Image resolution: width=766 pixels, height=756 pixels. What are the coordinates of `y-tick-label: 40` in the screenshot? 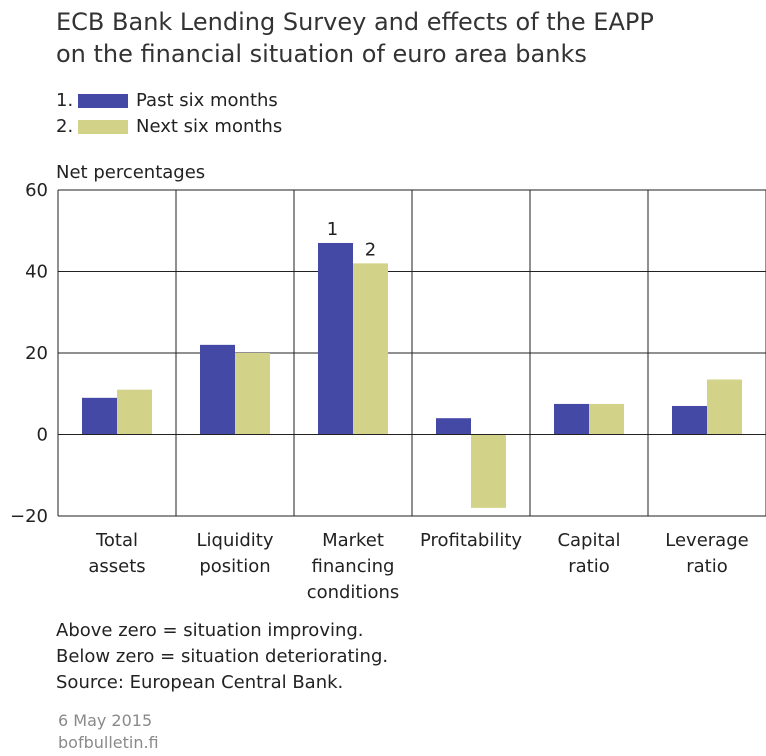 It's located at (36, 272).